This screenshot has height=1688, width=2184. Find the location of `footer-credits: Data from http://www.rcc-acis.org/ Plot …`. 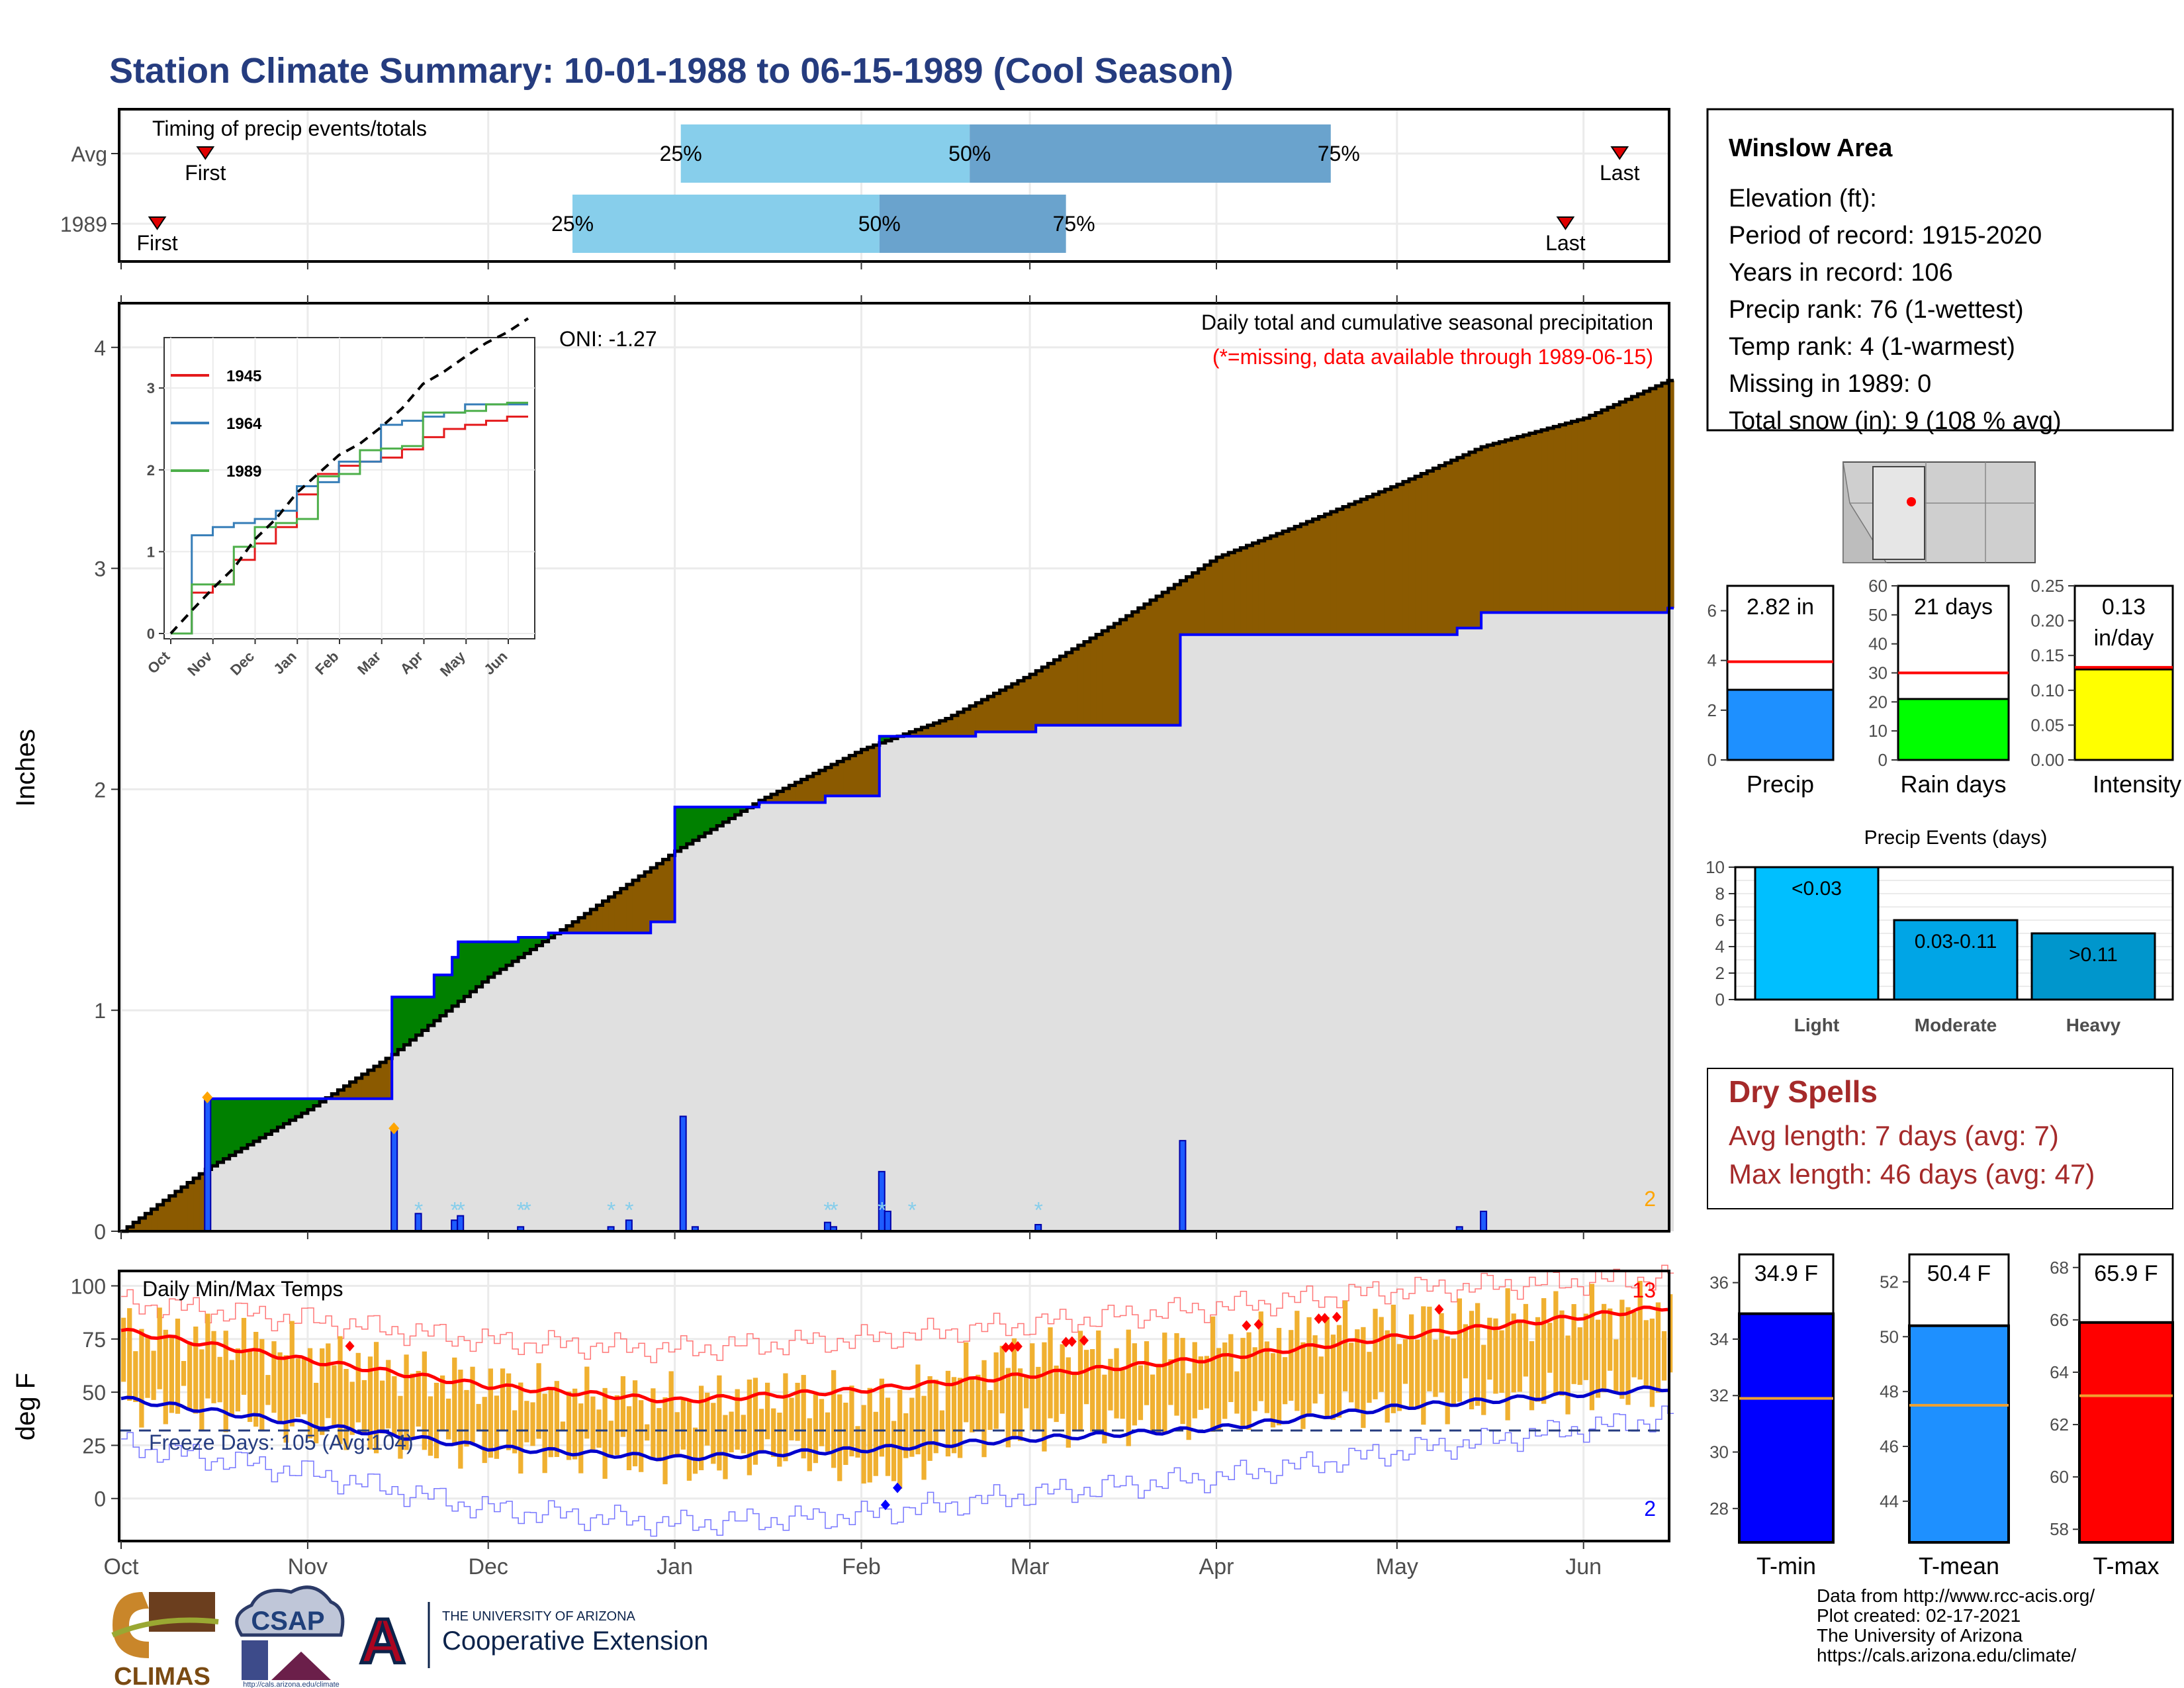

footer-credits: Data from http://www.rcc-acis.org/ Plot … is located at coordinates (1956, 1625).